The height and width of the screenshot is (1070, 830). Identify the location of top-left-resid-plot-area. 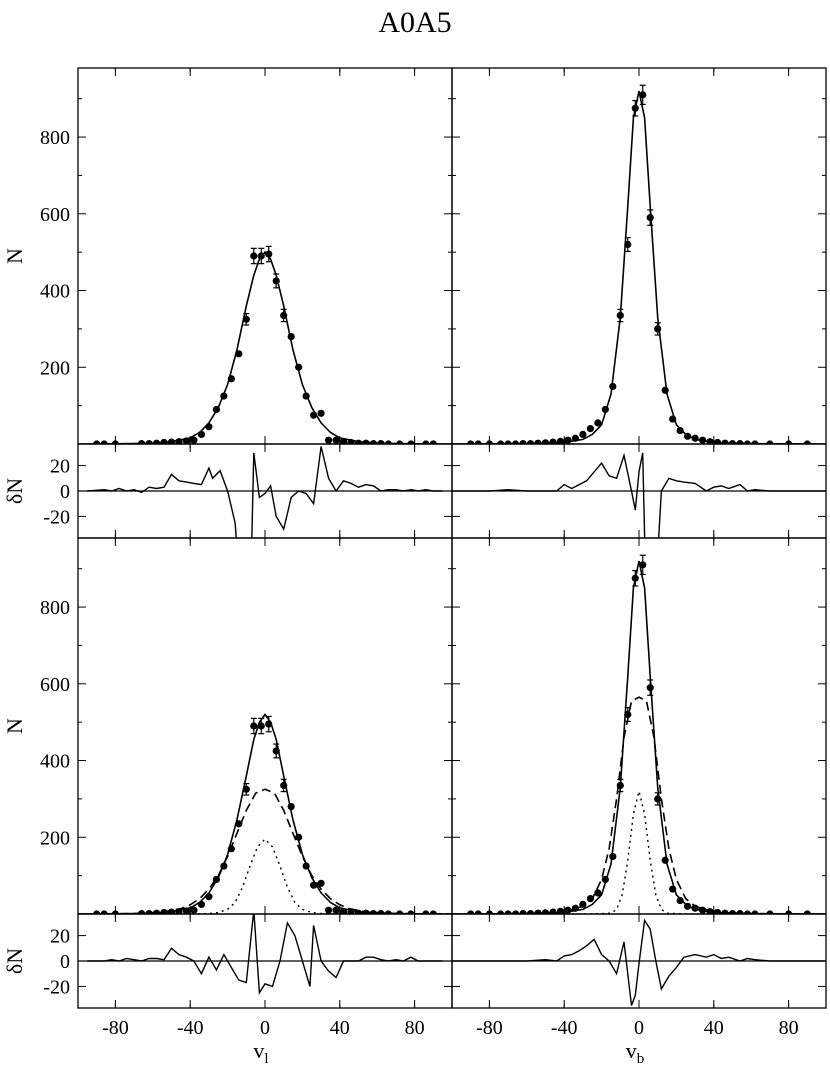
(265, 492).